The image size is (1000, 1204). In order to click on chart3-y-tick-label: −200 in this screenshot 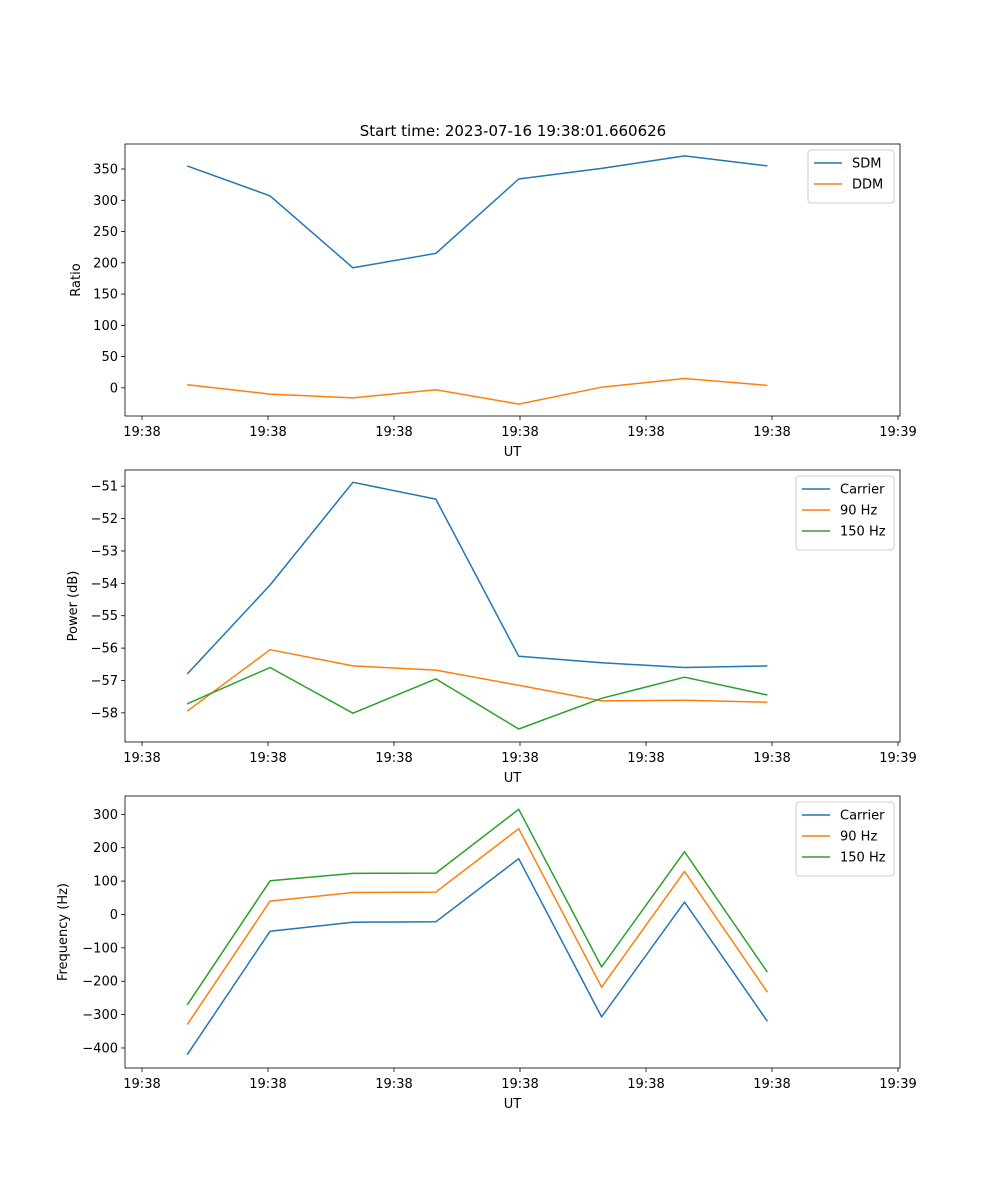, I will do `click(100, 982)`.